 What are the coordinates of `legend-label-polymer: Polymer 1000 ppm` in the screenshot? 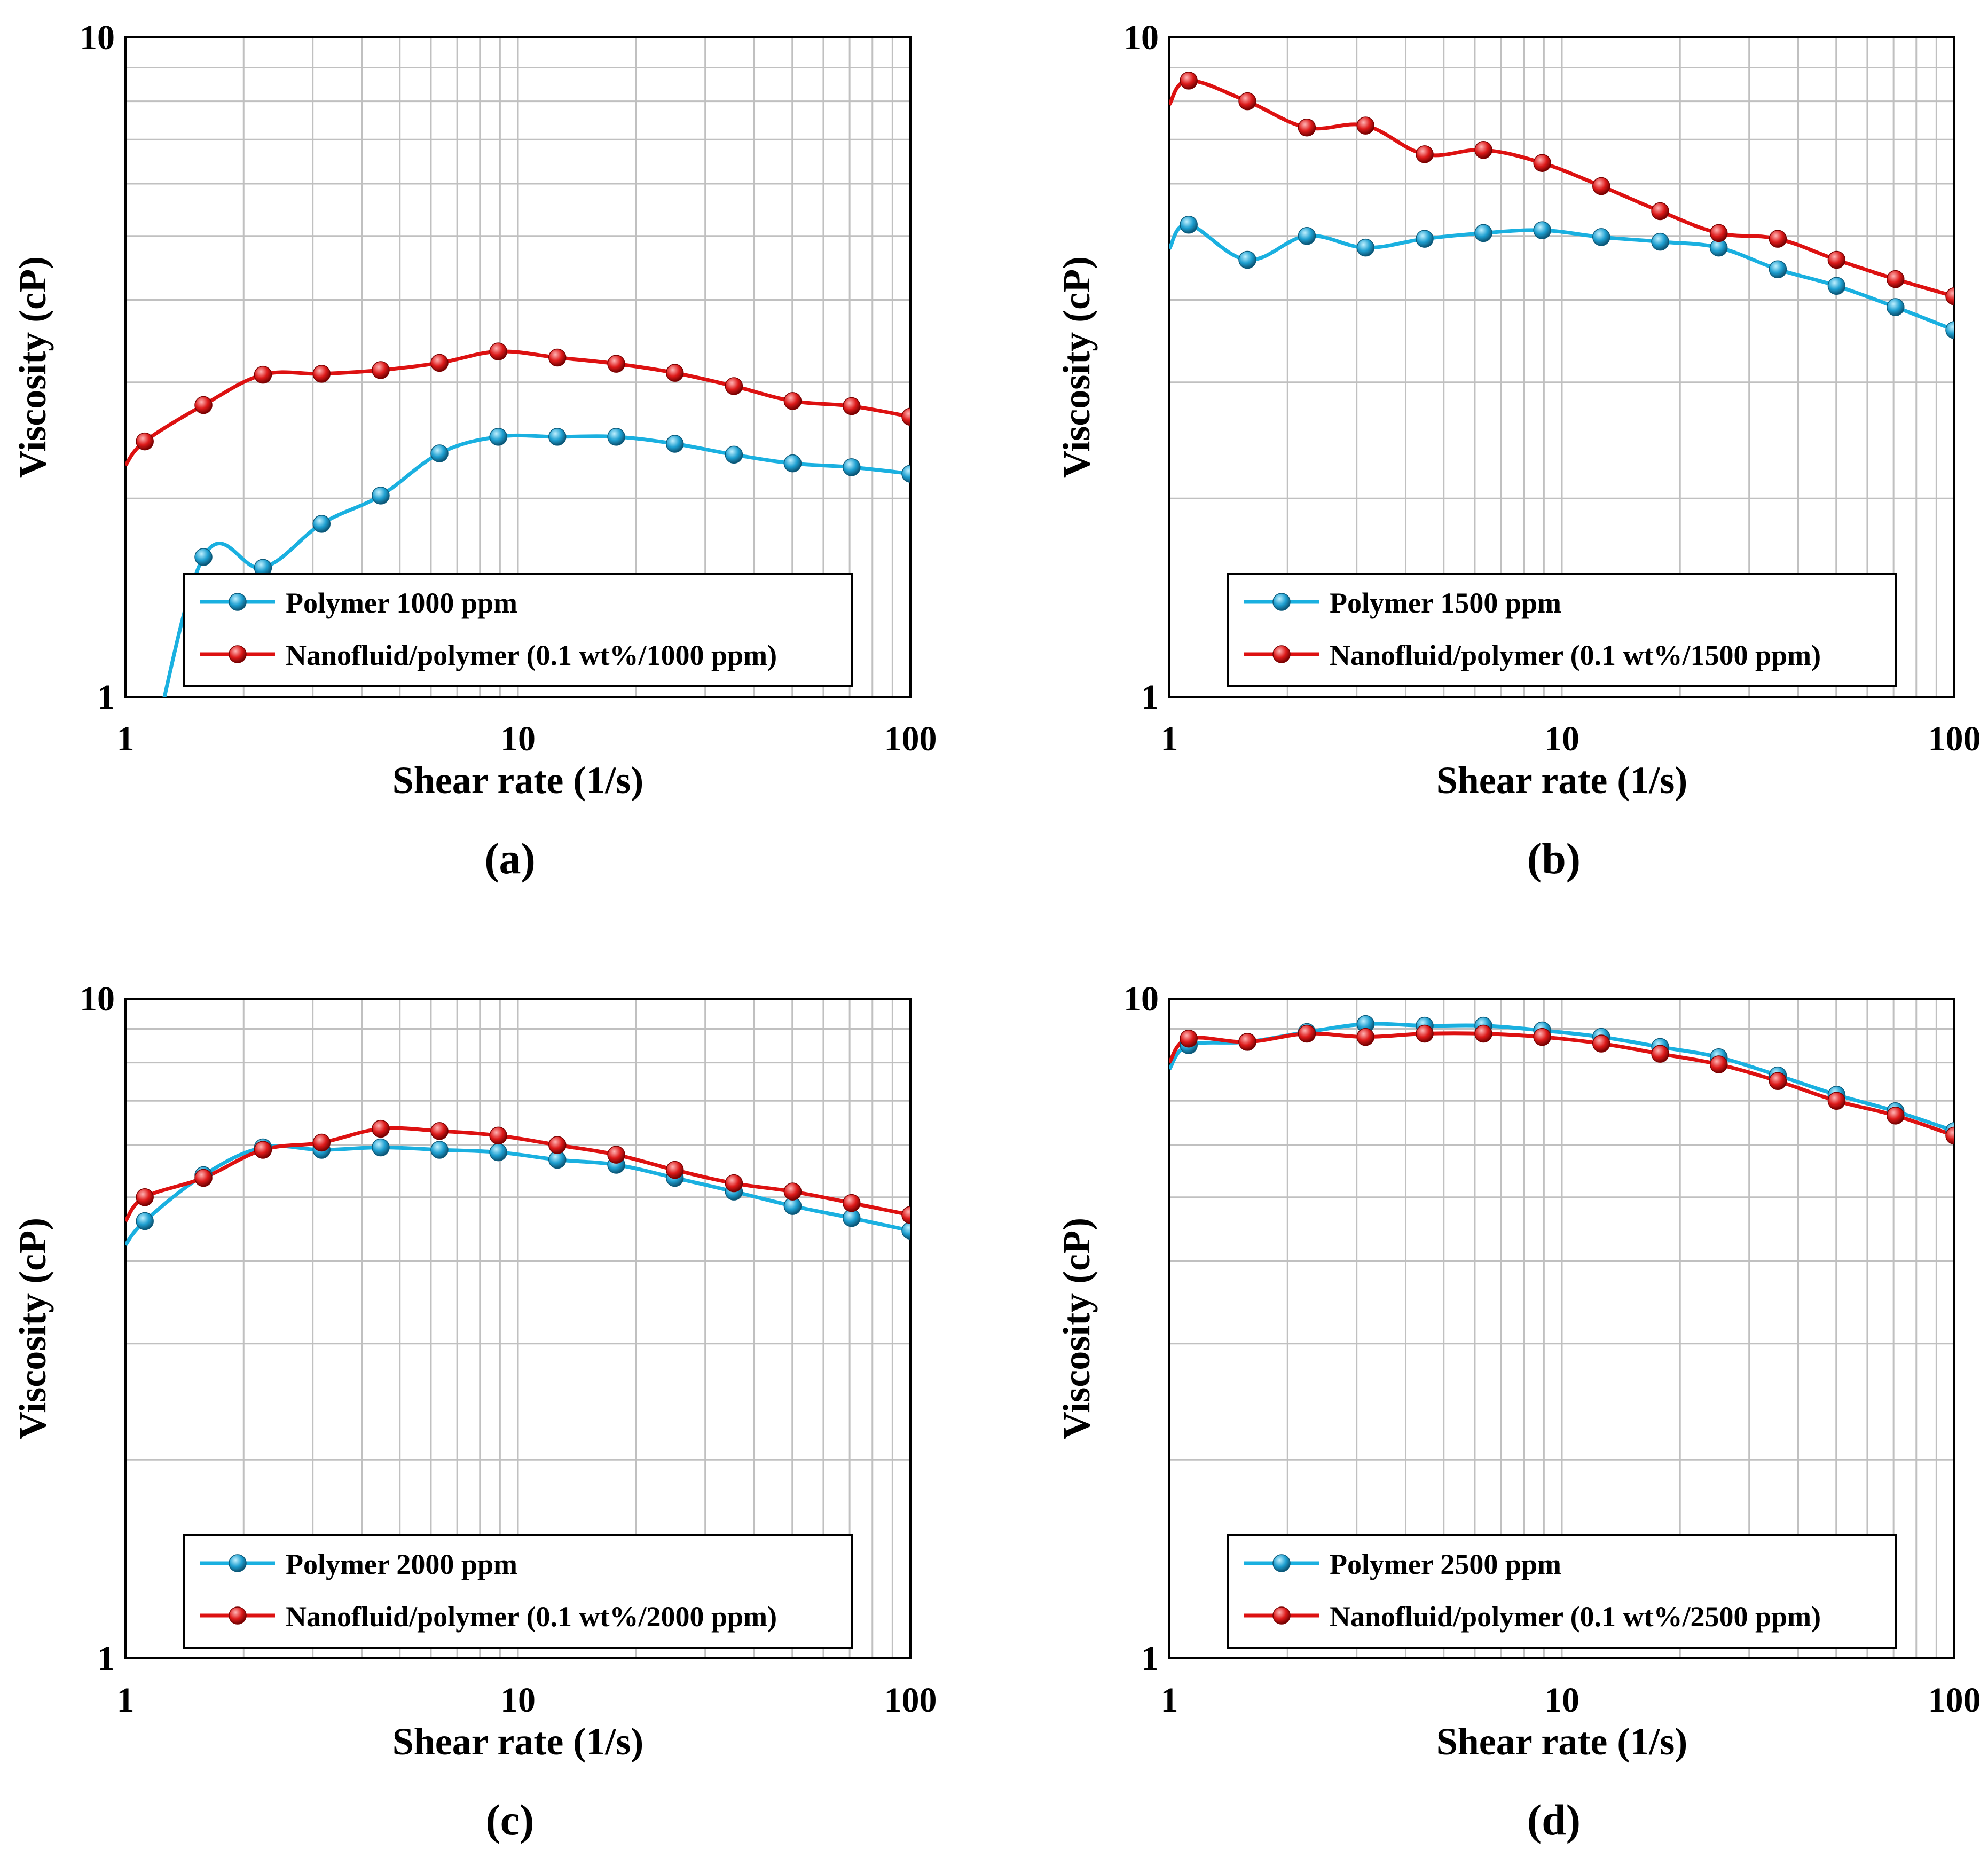 It's located at (401, 603).